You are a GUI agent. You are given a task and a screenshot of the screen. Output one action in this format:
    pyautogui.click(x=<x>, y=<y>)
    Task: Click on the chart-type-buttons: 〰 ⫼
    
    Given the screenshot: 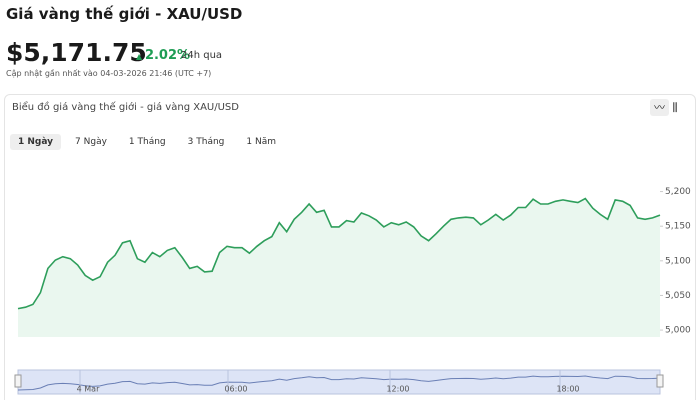 What is the action you would take?
    pyautogui.click(x=664, y=107)
    